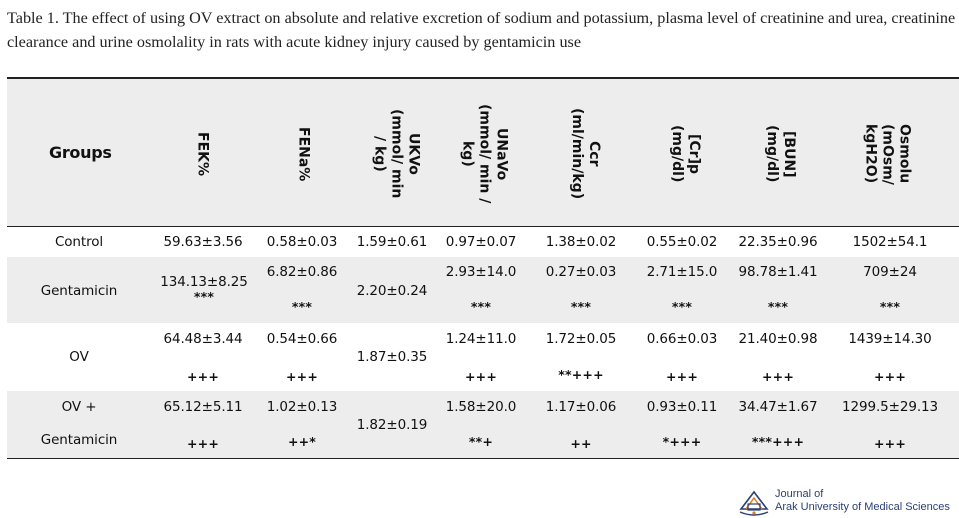 This screenshot has width=959, height=518. What do you see at coordinates (79, 357) in the screenshot?
I see `group-ov: OV` at bounding box center [79, 357].